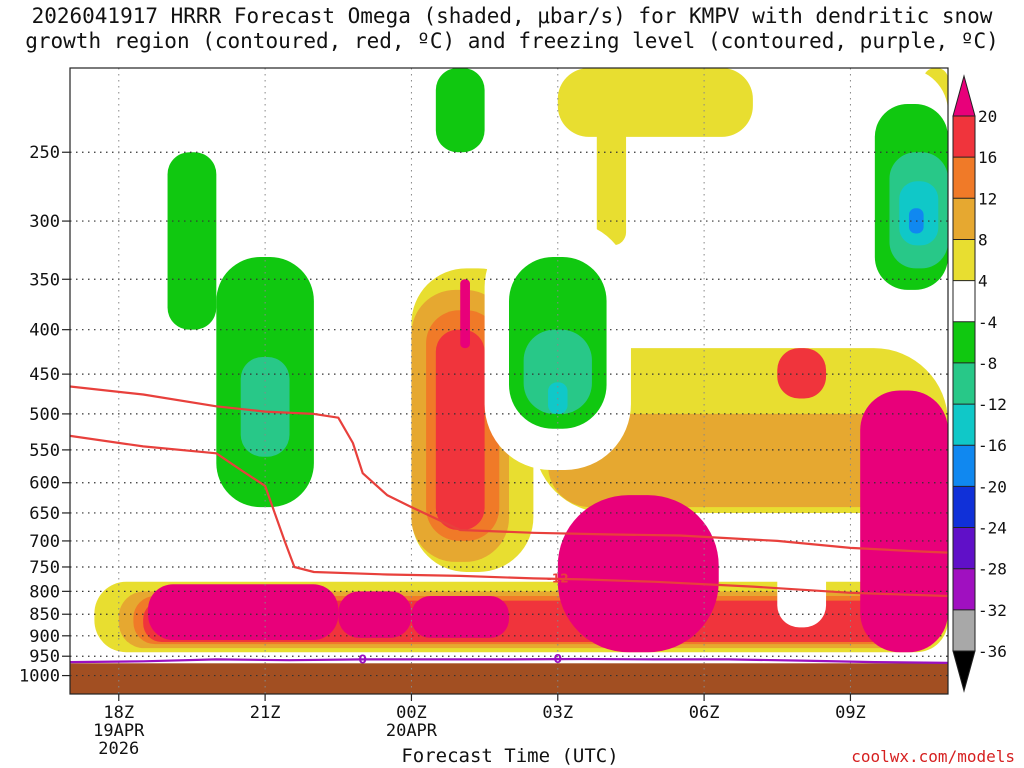 The width and height of the screenshot is (1024, 768). I want to click on colorbar-label-2: 12, so click(987, 198).